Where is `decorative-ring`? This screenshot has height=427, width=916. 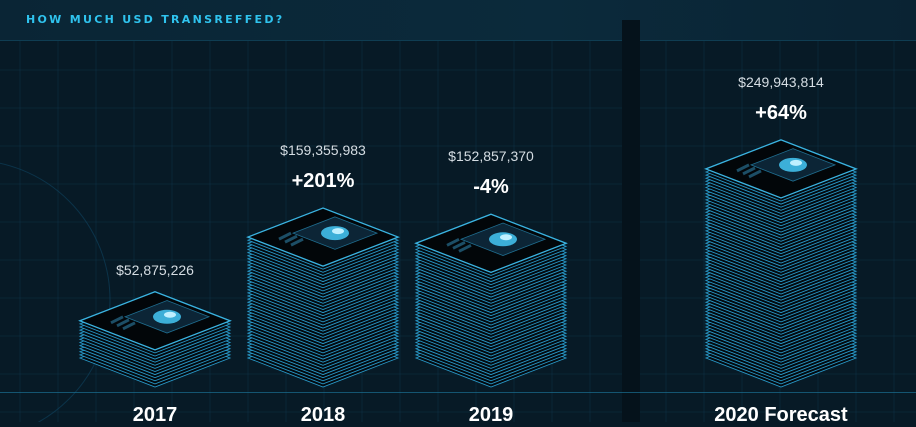
decorative-ring is located at coordinates (55, 292).